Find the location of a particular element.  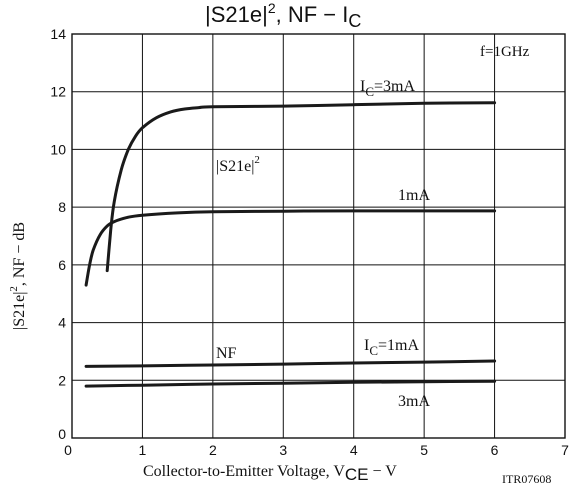

y-tick-label: 14 is located at coordinates (58, 34).